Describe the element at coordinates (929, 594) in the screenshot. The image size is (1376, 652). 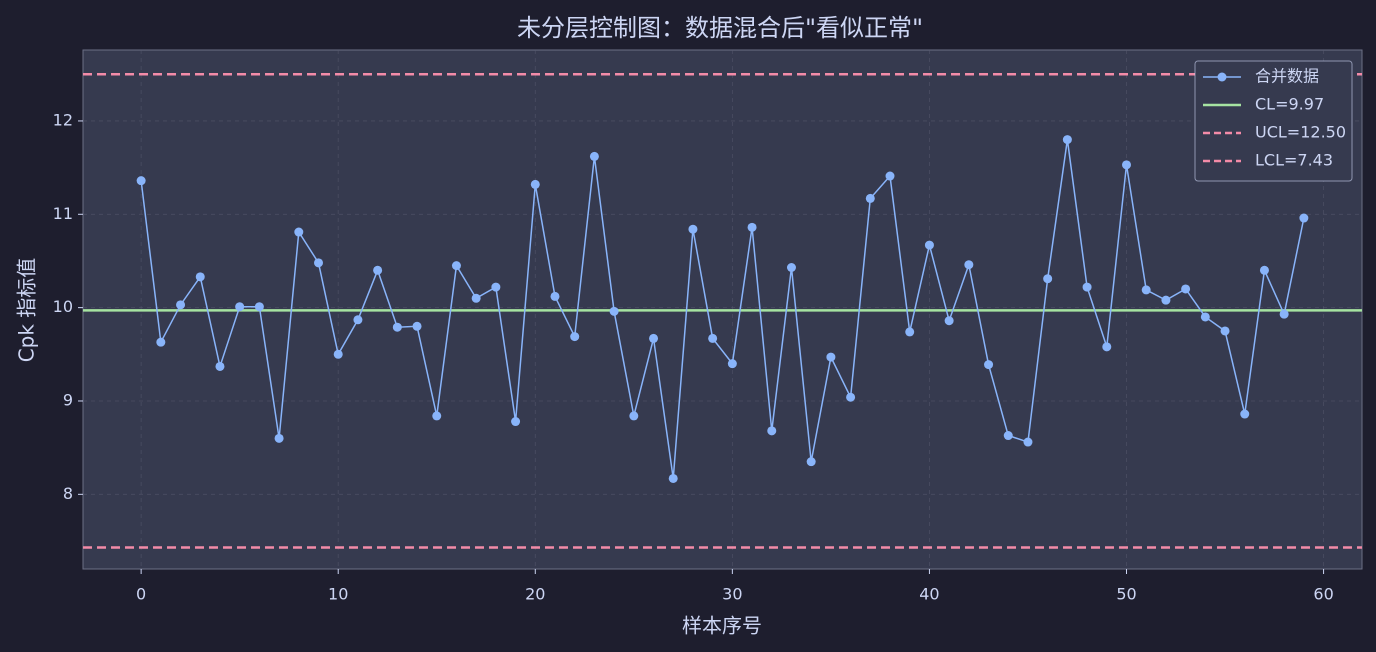
I see `x-tick-label: 40` at that location.